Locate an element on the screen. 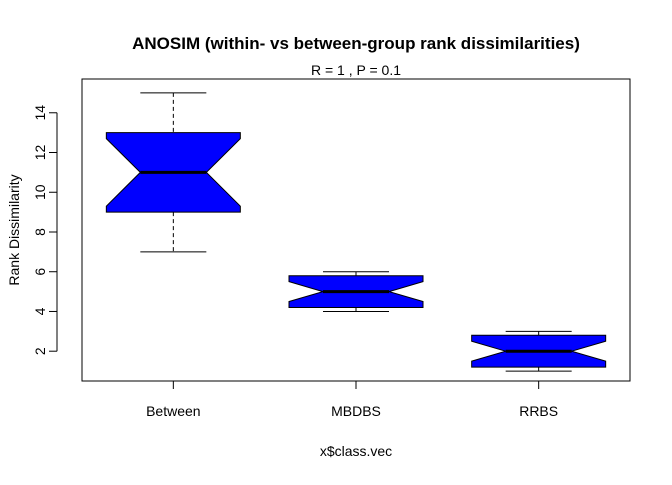 The image size is (672, 485). box-between is located at coordinates (173, 172).